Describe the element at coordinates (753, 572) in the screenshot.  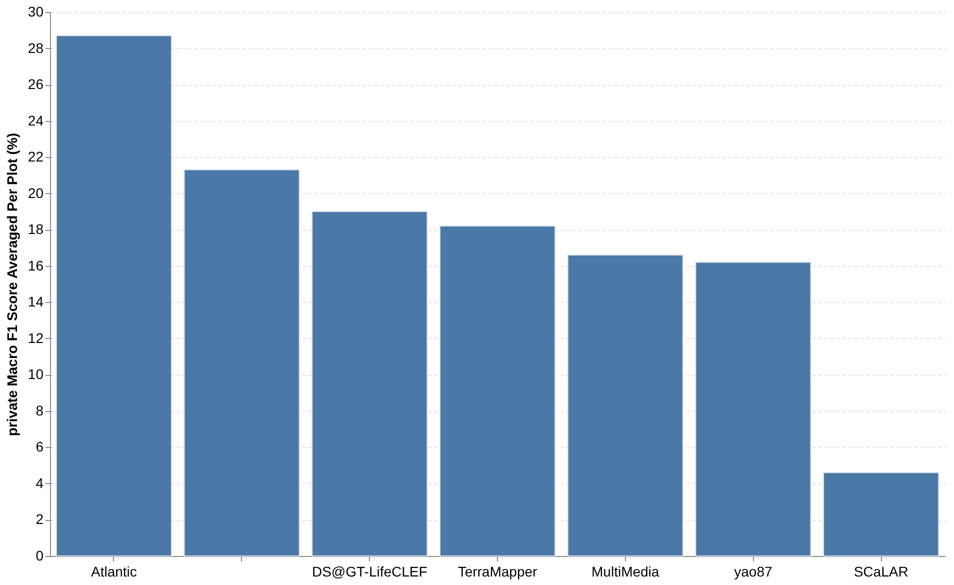
I see `x-tick-label: yao87` at that location.